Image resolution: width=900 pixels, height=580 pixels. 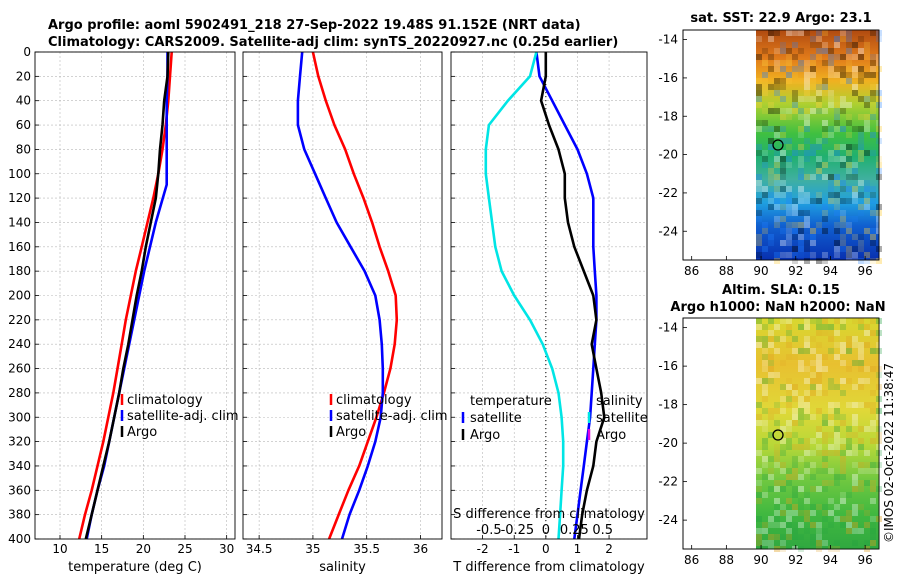 I want to click on x-tick-label: 2, so click(x=609, y=549).